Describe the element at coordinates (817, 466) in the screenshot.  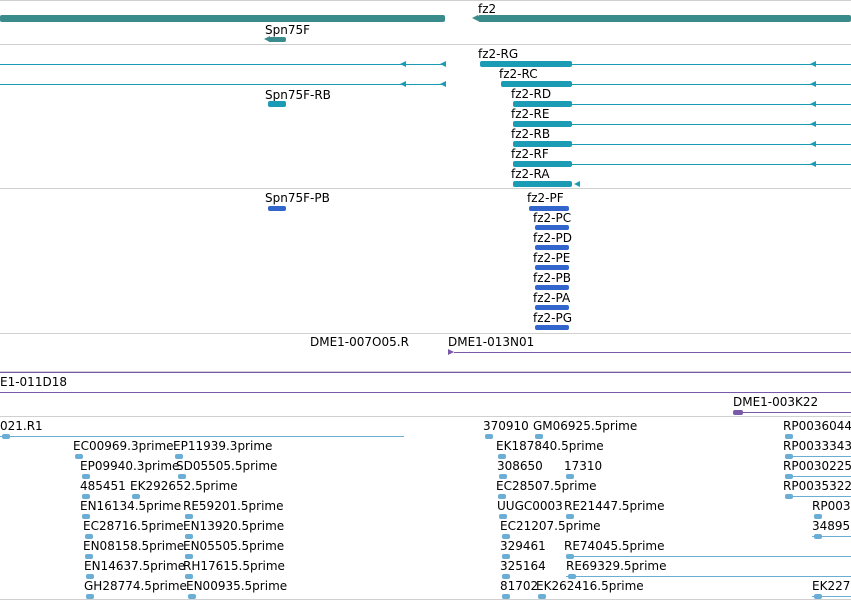
I see `est-label: RP0030225` at that location.